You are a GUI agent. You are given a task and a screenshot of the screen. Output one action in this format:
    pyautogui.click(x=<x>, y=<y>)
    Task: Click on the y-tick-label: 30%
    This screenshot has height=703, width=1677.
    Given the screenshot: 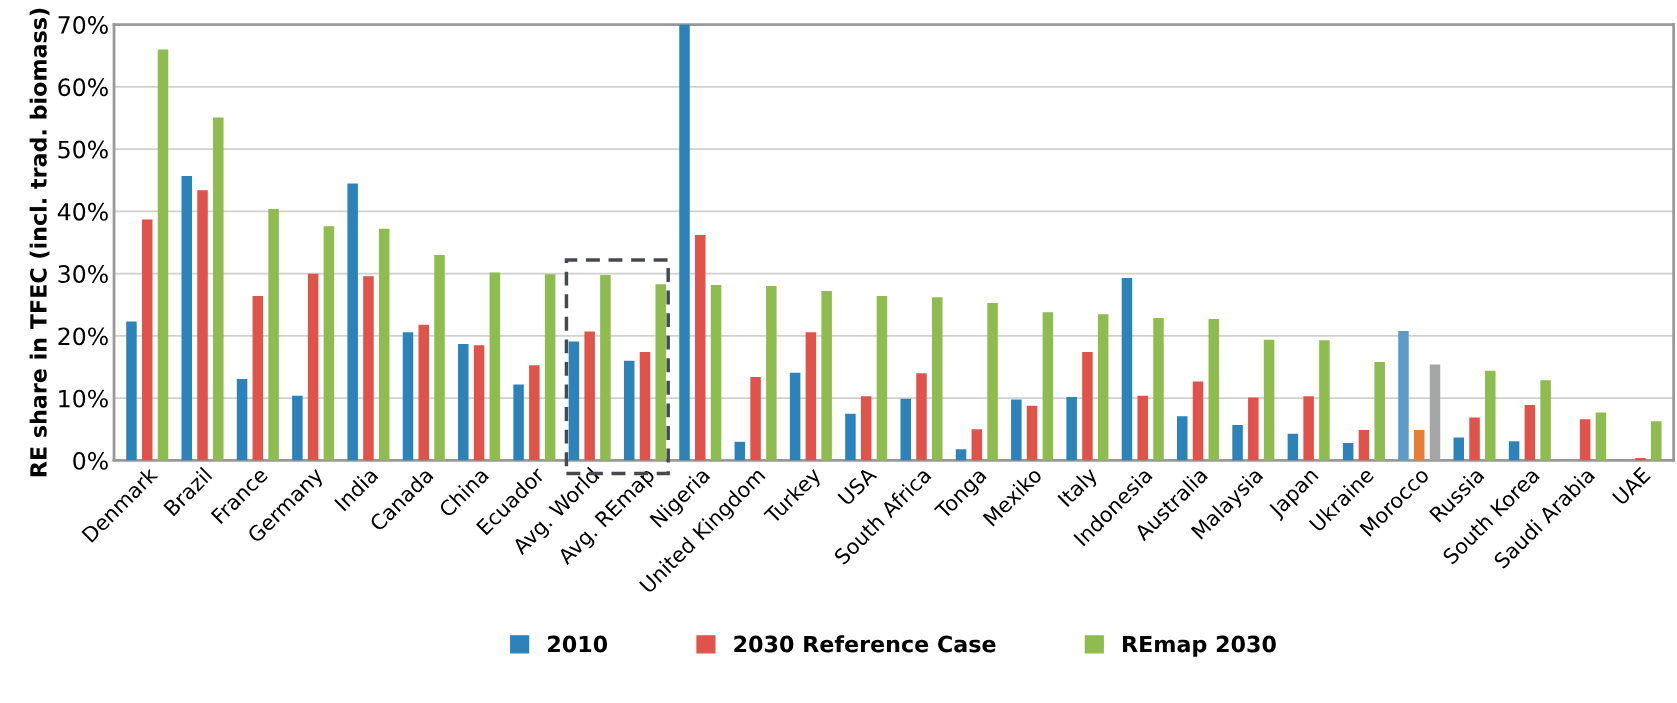 What is the action you would take?
    pyautogui.click(x=83, y=274)
    